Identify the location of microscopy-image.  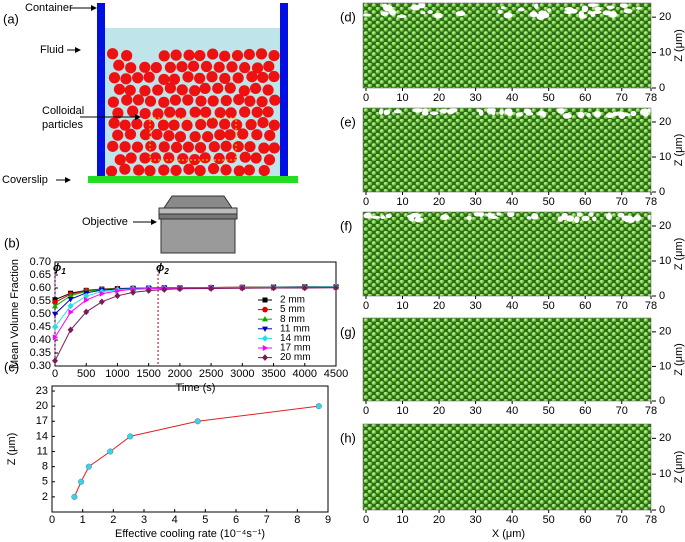
(507, 467).